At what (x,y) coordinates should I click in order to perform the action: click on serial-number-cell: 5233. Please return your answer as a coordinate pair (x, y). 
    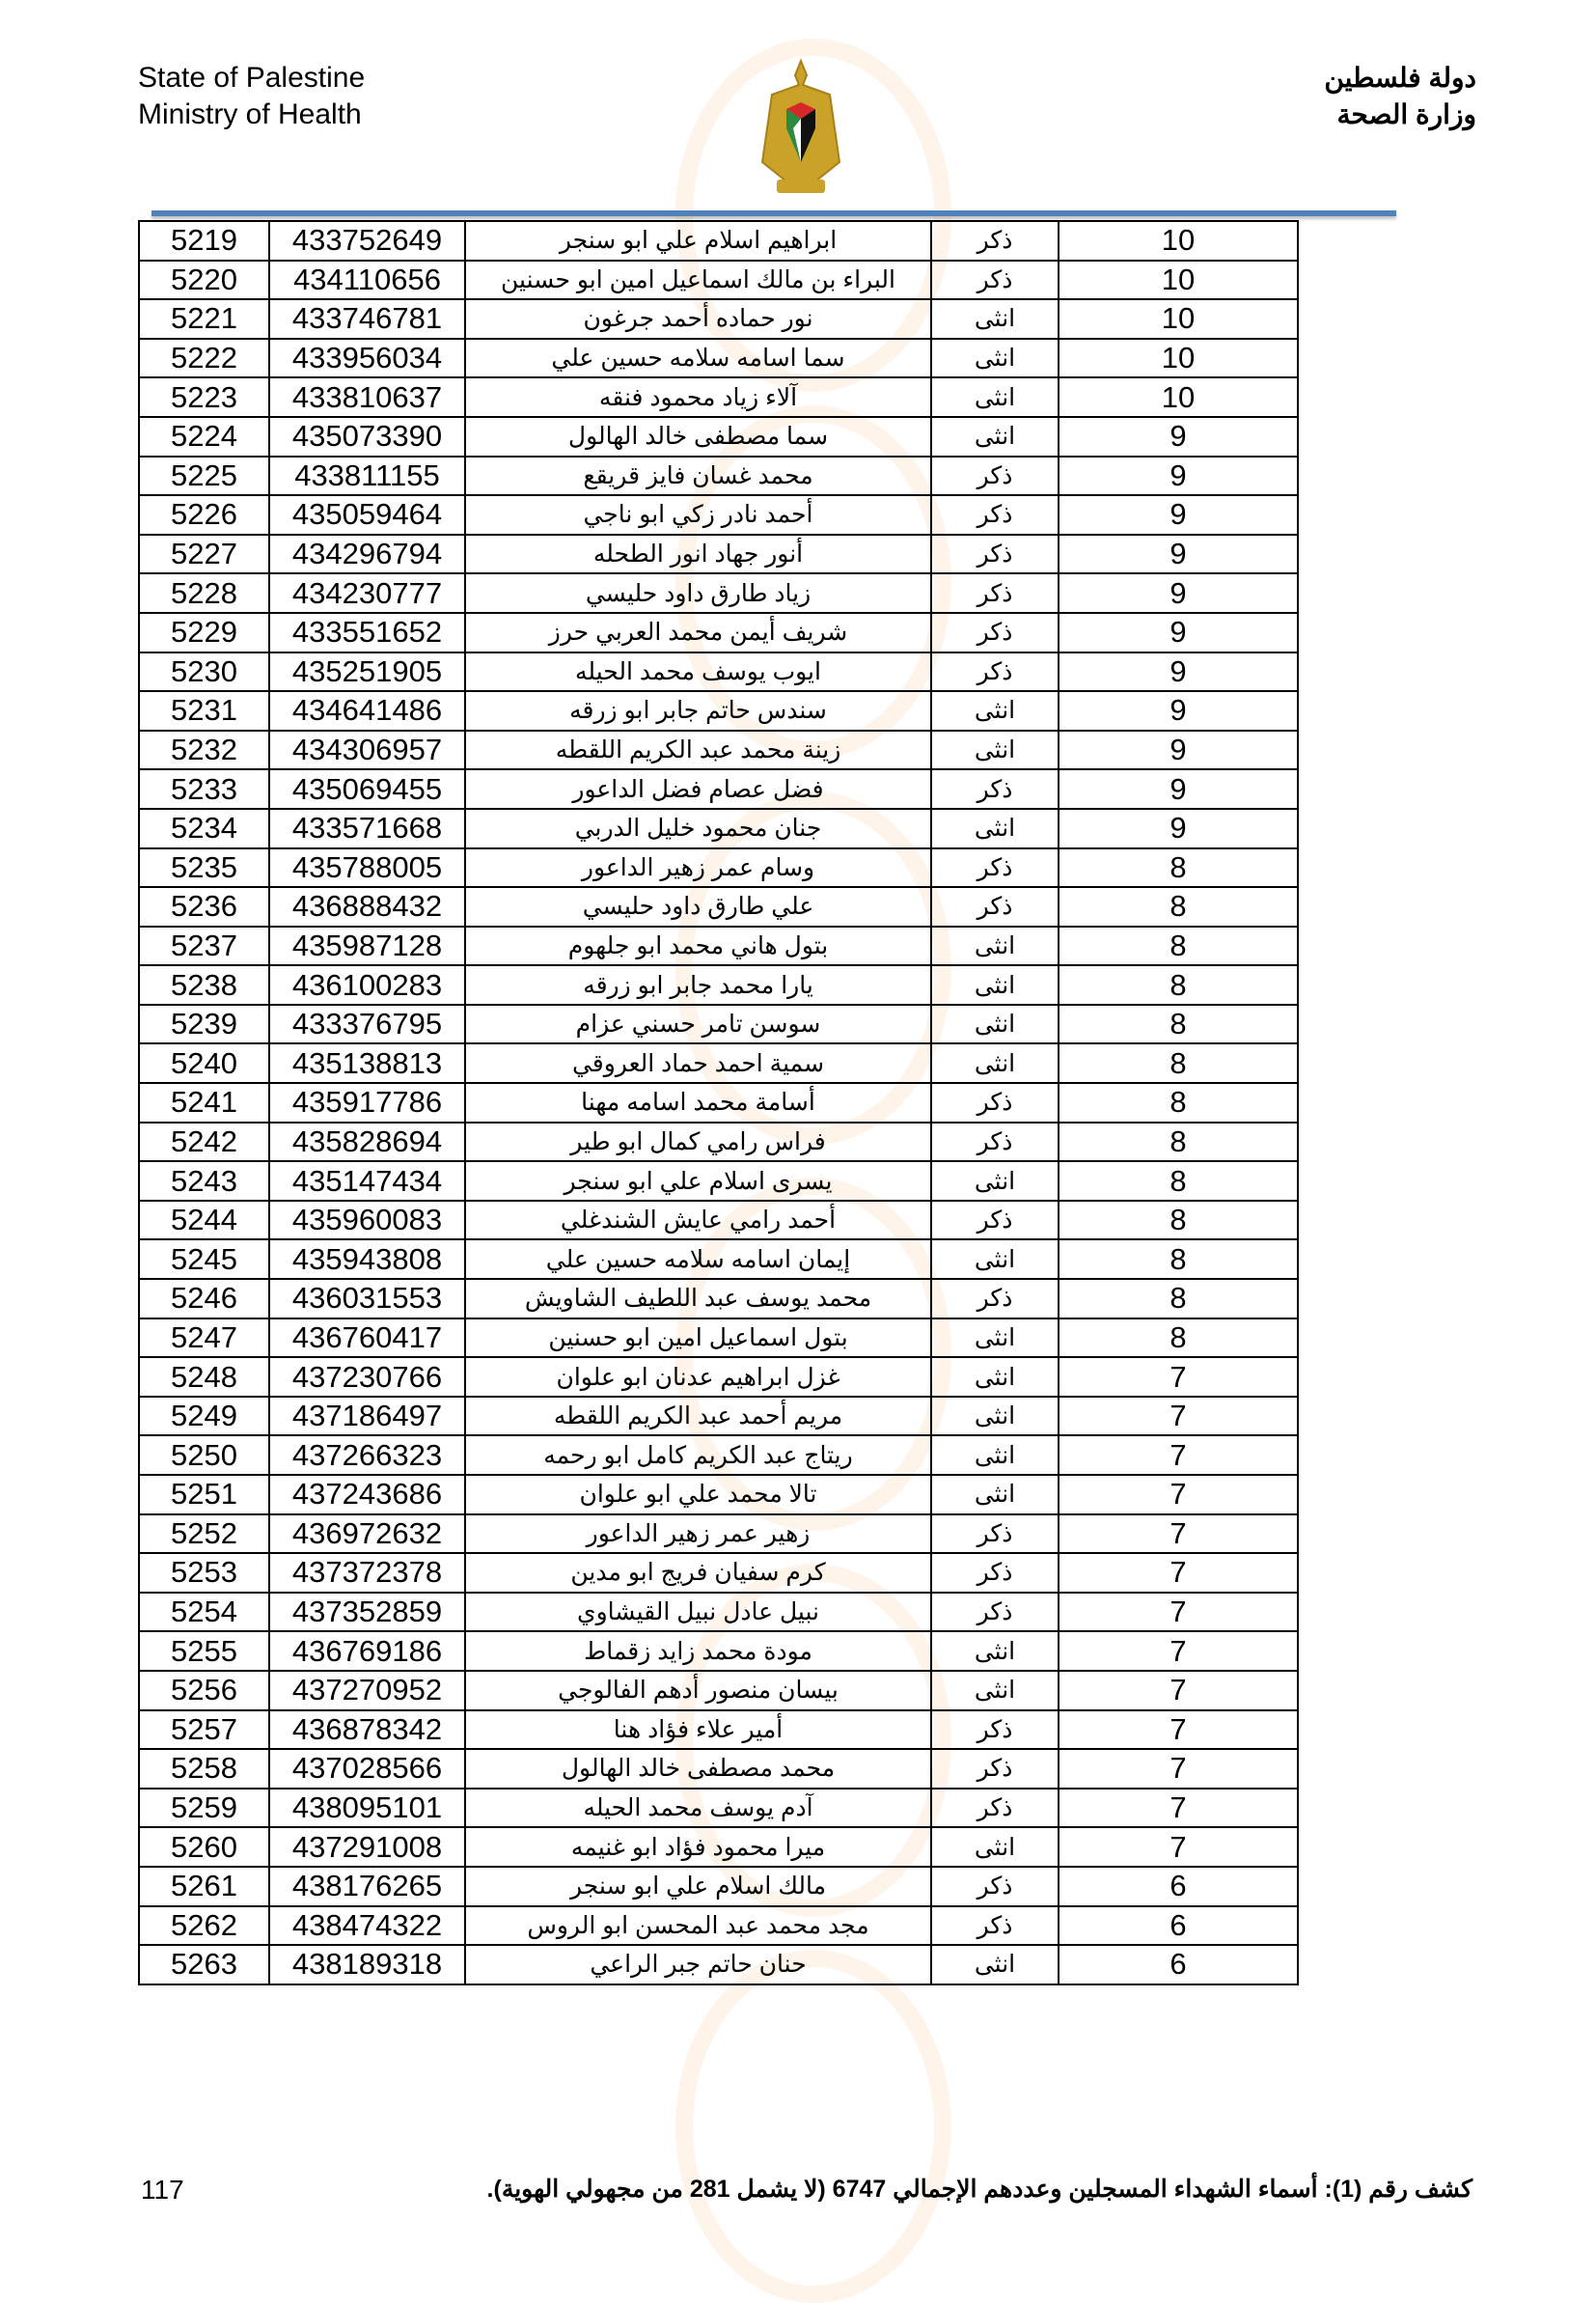
    Looking at the image, I should click on (204, 789).